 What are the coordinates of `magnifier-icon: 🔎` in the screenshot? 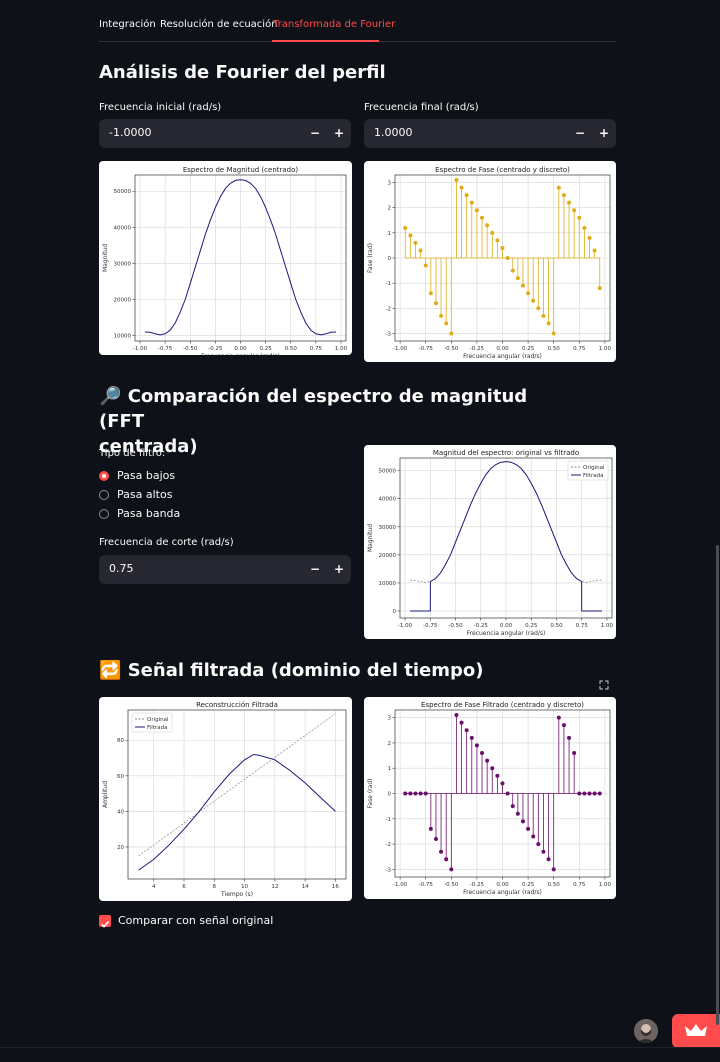 It's located at (110, 396).